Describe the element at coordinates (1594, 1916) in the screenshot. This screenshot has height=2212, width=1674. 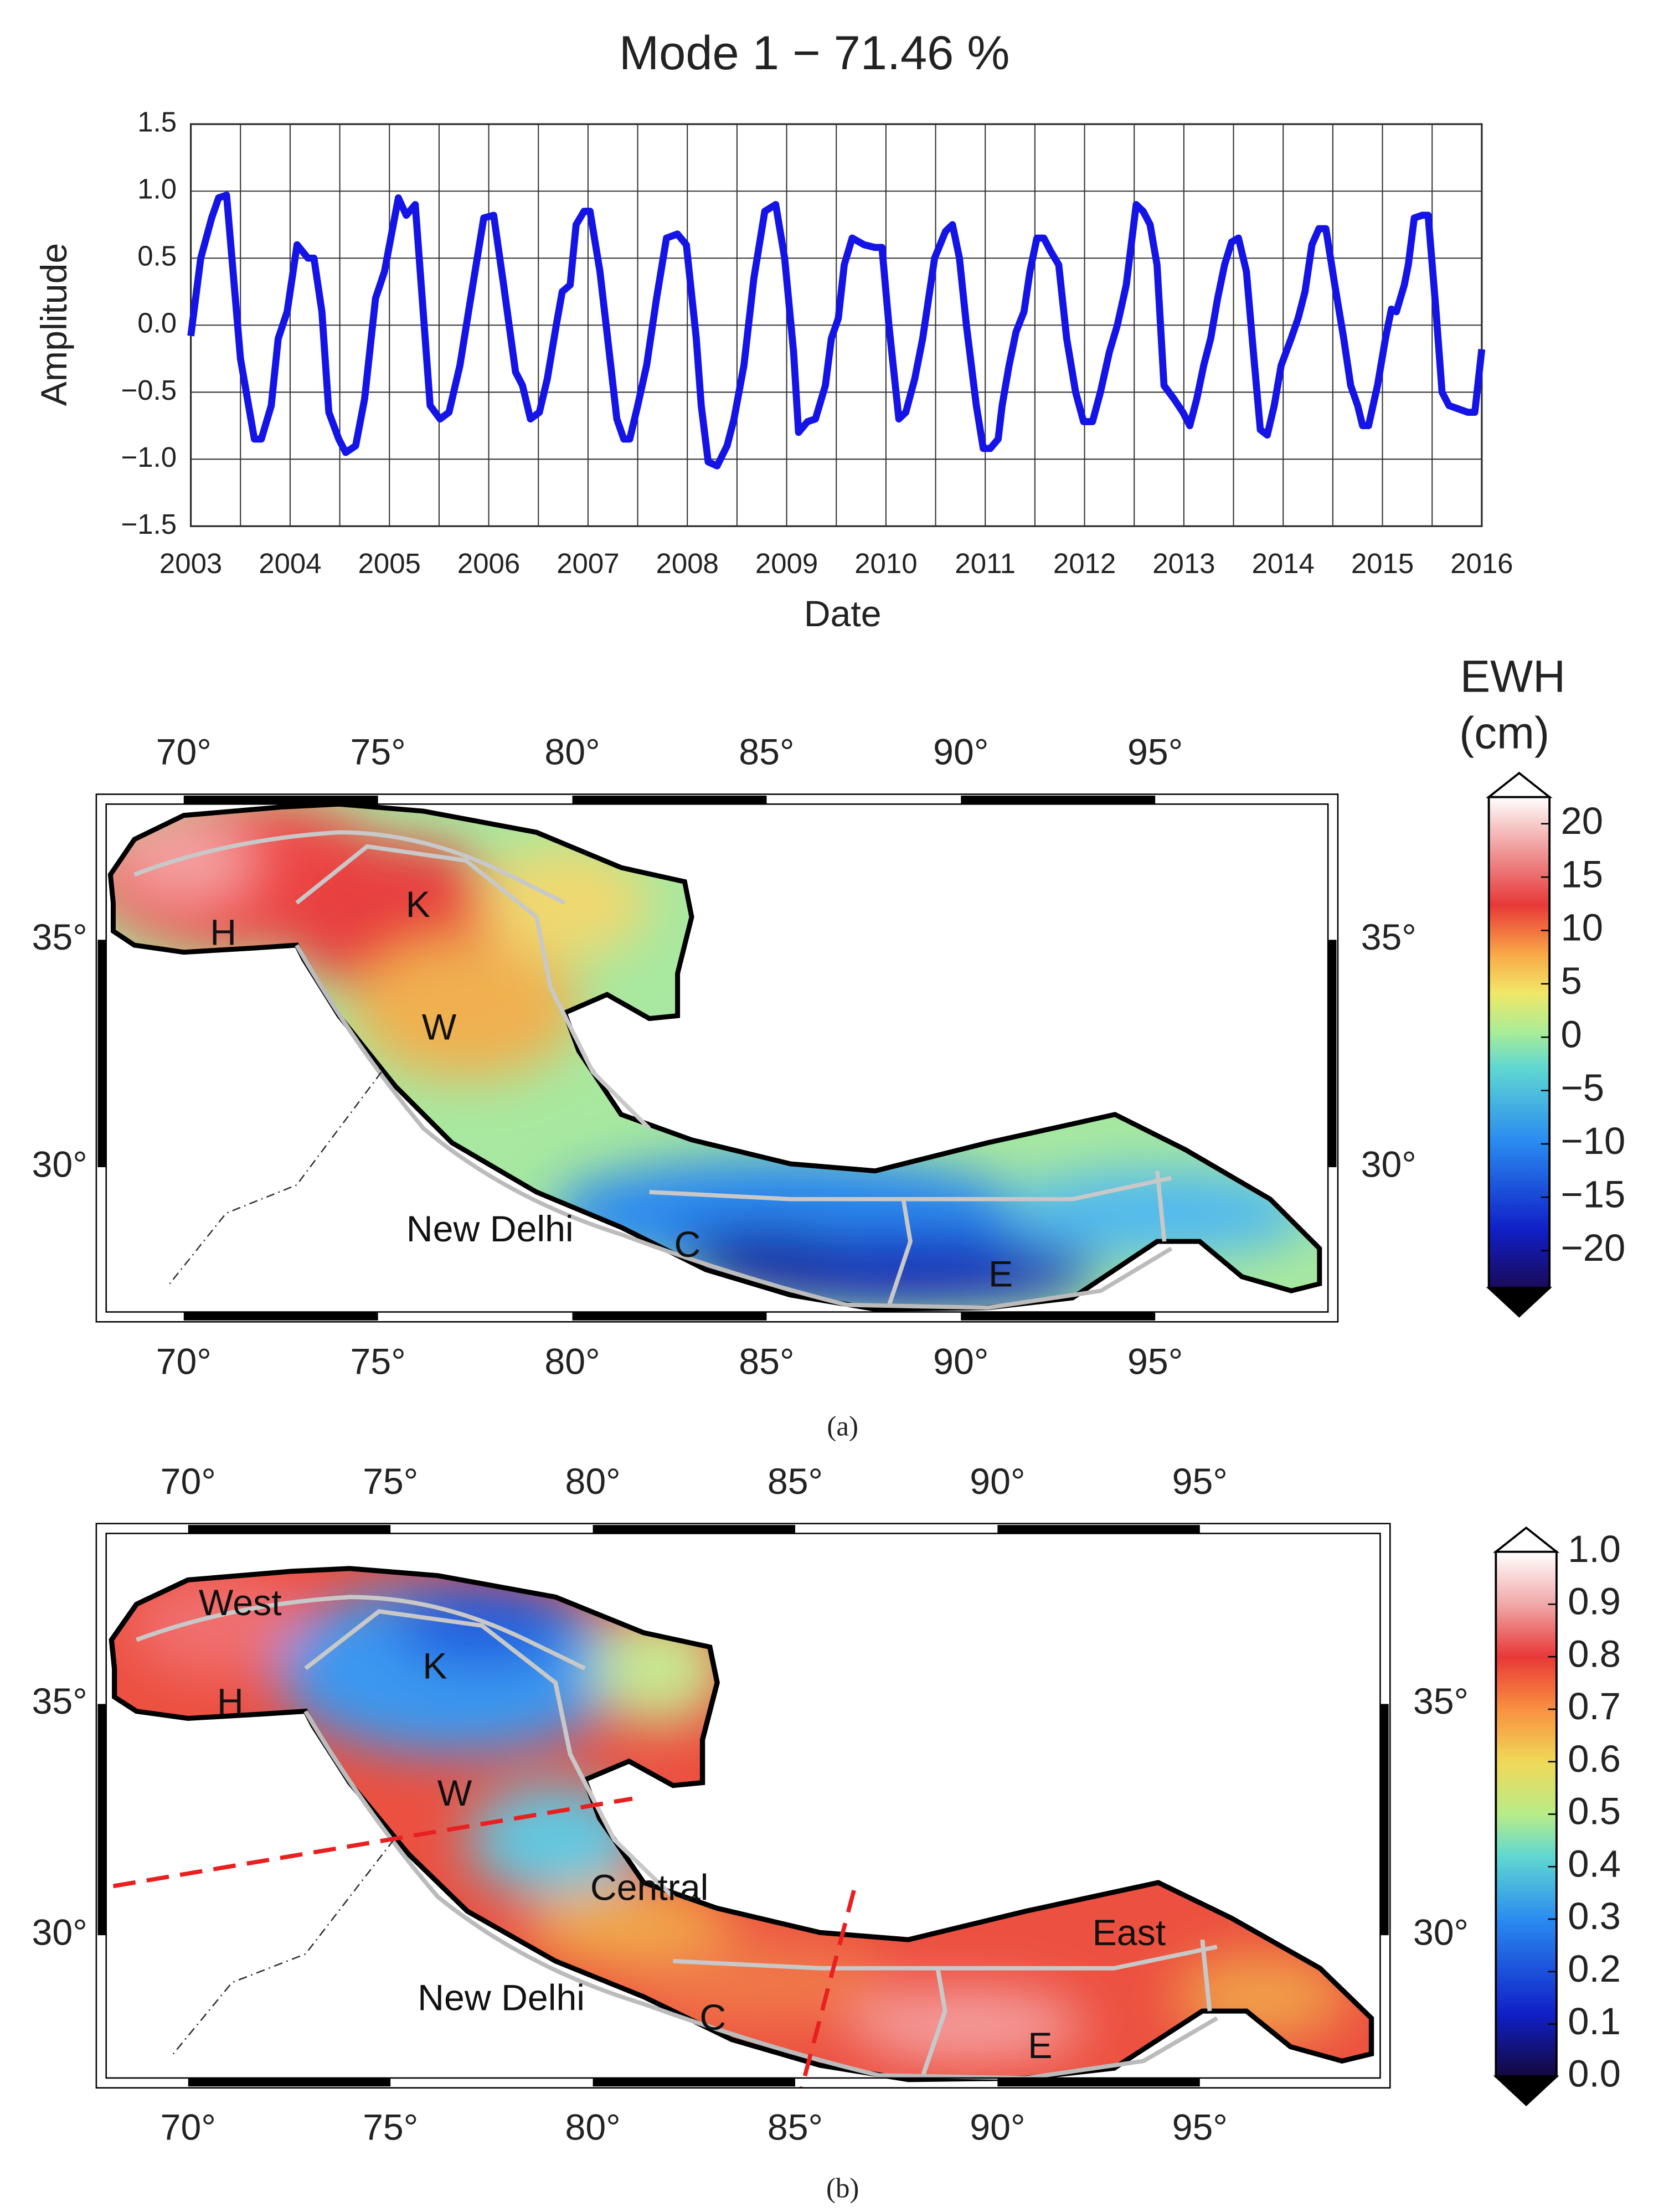
I see `colorbar-tick-label: 0.3` at that location.